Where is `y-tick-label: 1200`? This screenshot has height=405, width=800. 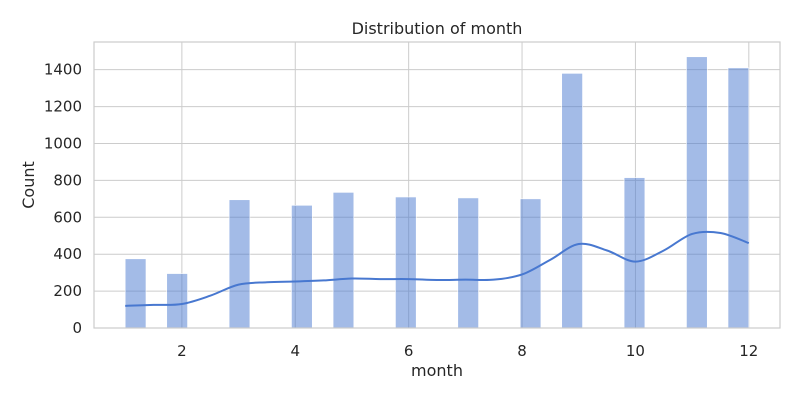
y-tick-label: 1200 is located at coordinates (63, 107).